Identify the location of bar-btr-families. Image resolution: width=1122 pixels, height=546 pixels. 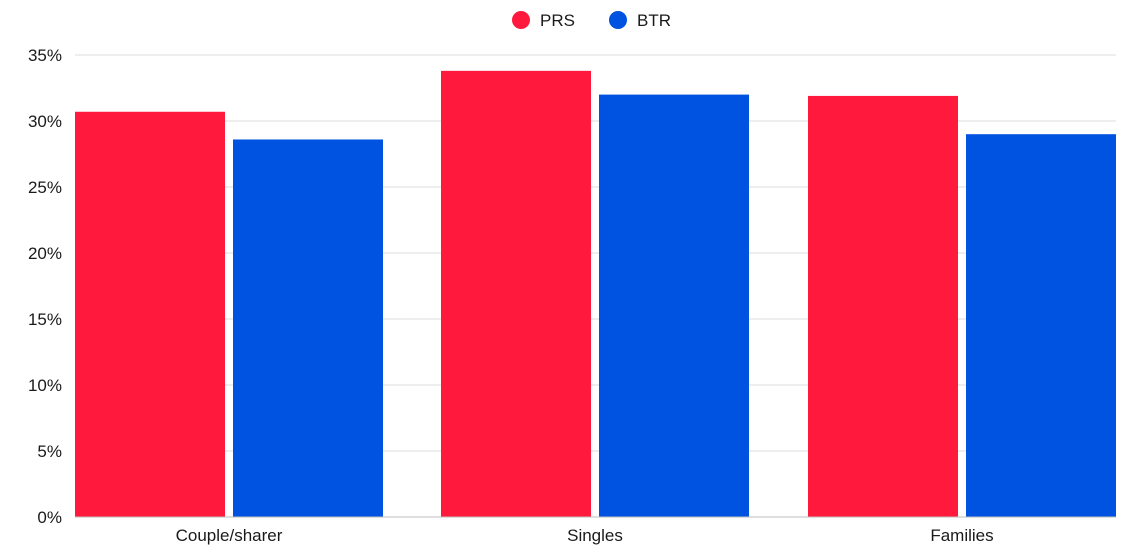
(1041, 325).